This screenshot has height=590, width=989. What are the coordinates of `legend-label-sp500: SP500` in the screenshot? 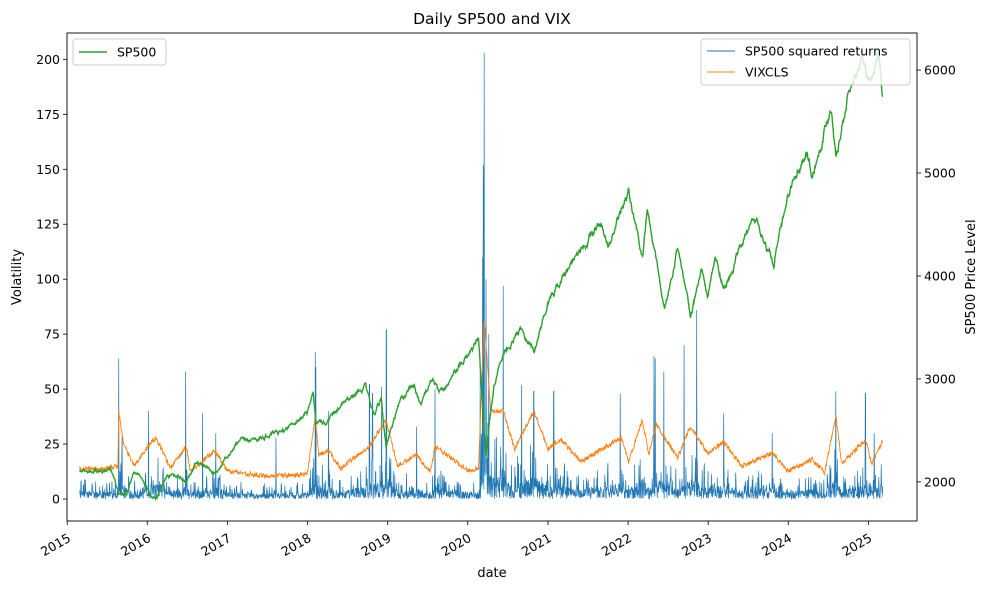 It's located at (136, 52).